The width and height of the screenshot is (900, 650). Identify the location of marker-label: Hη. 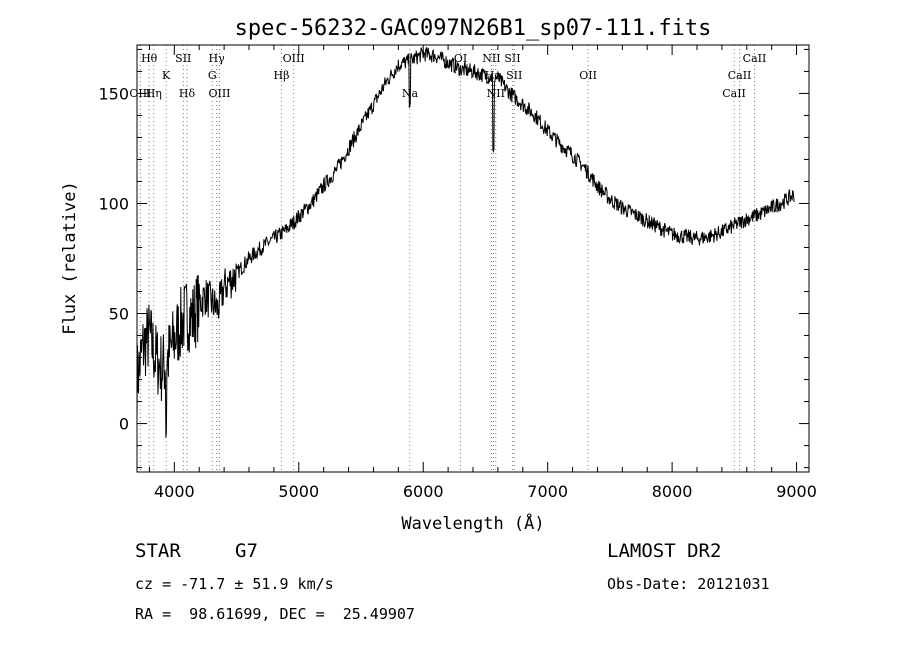
(154, 93).